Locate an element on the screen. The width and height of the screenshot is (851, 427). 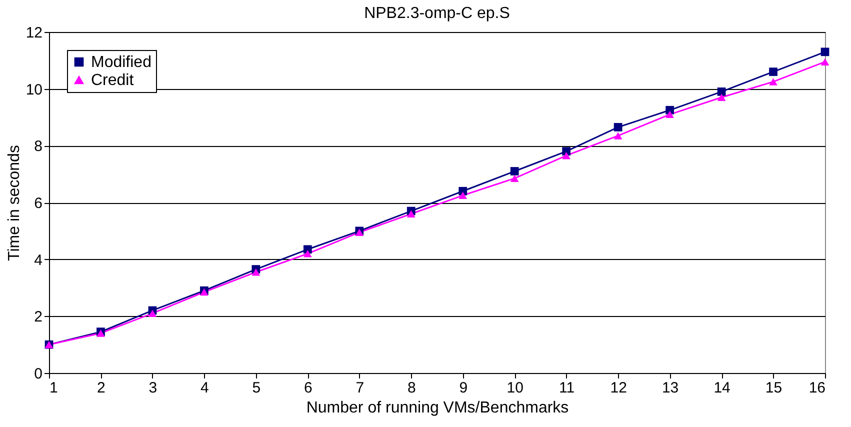
x-tick-label: 2 is located at coordinates (101, 388).